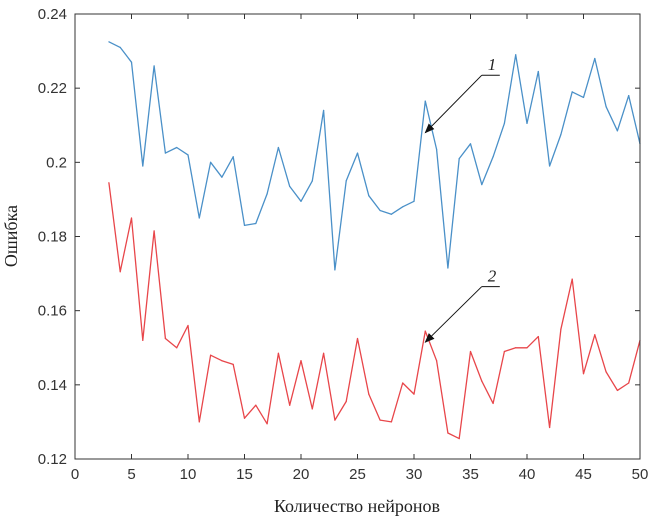 The width and height of the screenshot is (660, 523). Describe the element at coordinates (52, 237) in the screenshot. I see `y-tick-label: 0.18` at that location.